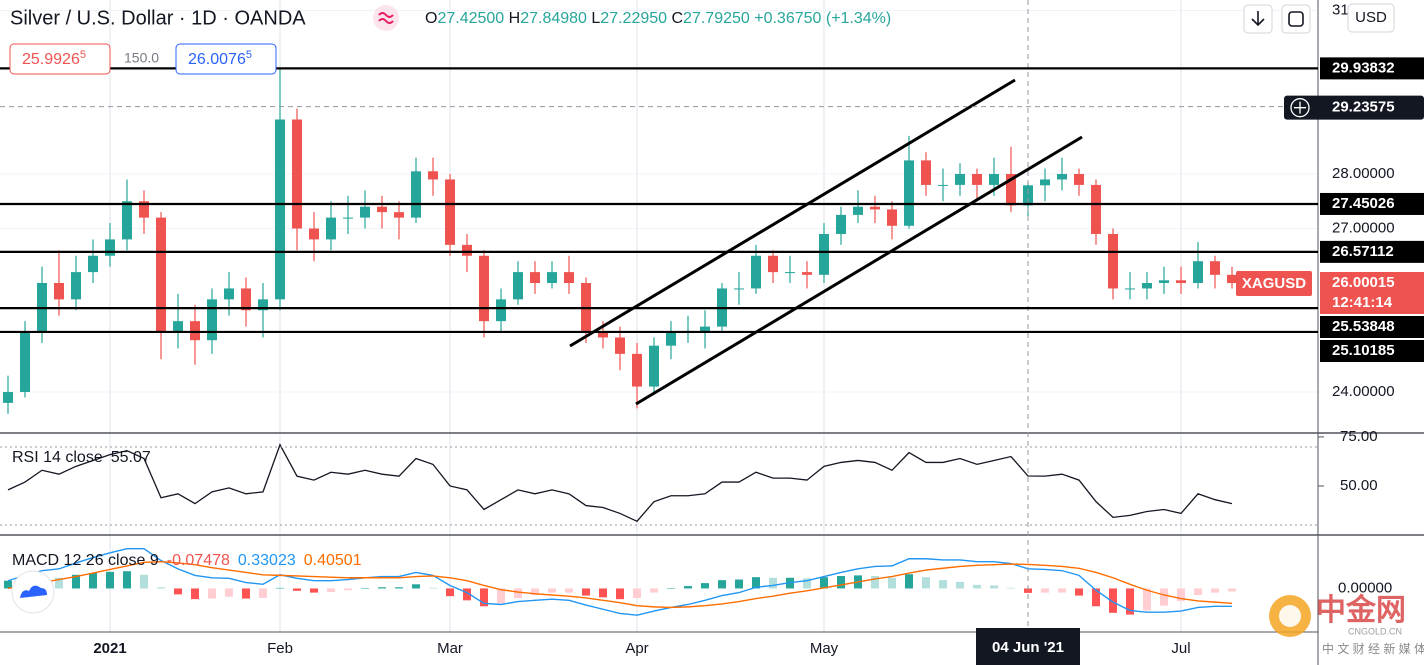 Image resolution: width=1424 pixels, height=665 pixels. I want to click on crosshair-date: 04 Jun '21, so click(1028, 647).